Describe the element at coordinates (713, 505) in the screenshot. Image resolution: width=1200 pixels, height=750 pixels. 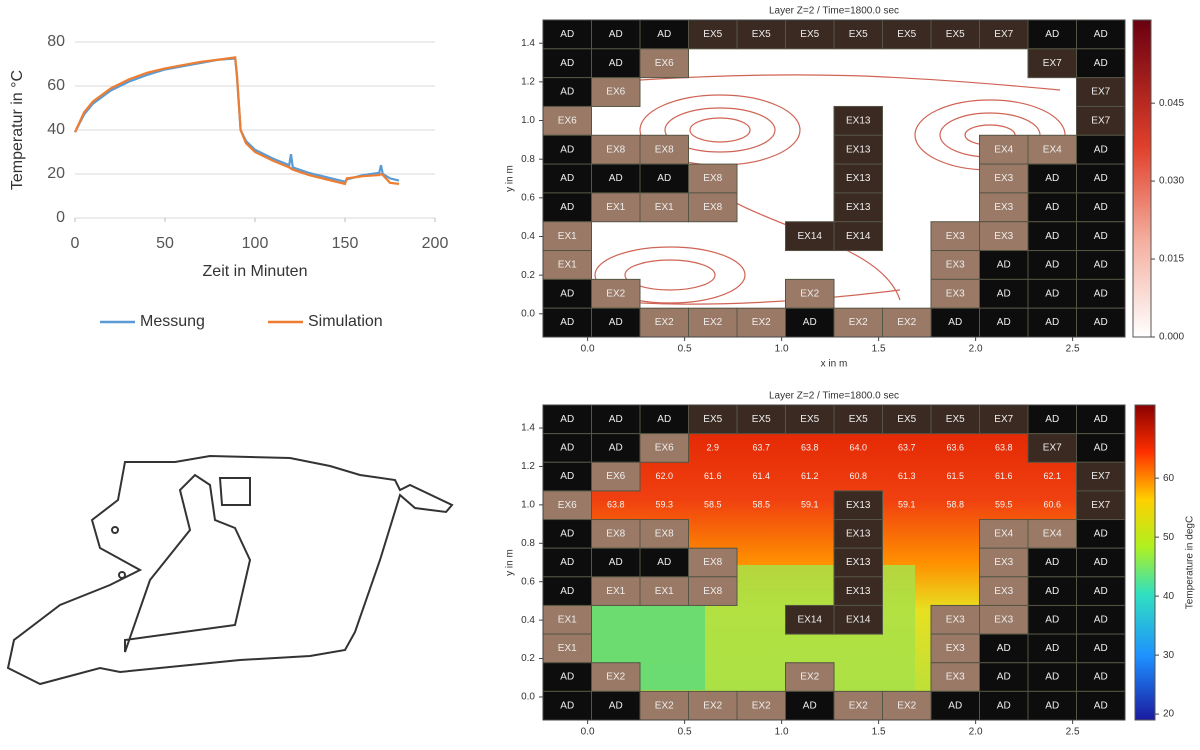
I see `cell-value: 58.5` at that location.